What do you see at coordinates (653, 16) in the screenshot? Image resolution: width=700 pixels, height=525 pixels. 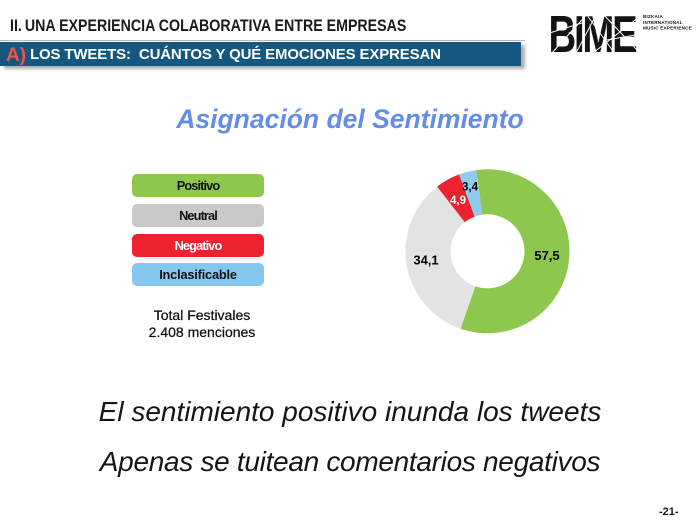 I see `svg-text: BIZKAIA` at bounding box center [653, 16].